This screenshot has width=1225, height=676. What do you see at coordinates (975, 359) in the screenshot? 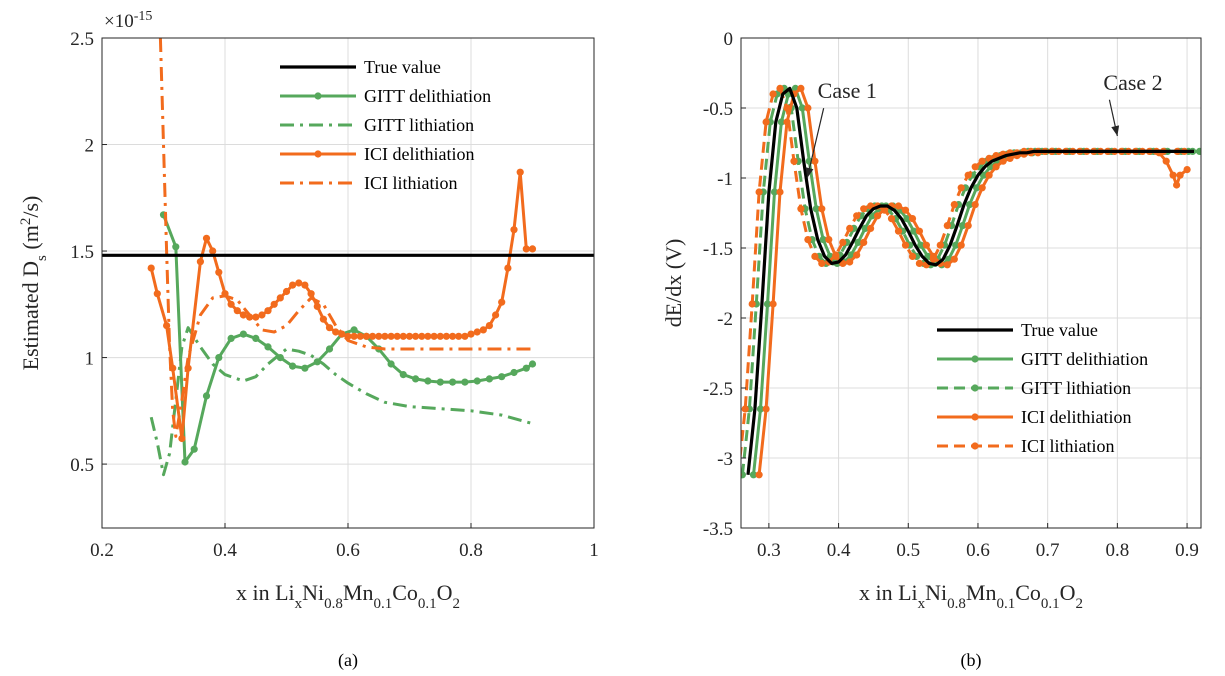
I see `legend-marker-gitt-delithiation` at bounding box center [975, 359].